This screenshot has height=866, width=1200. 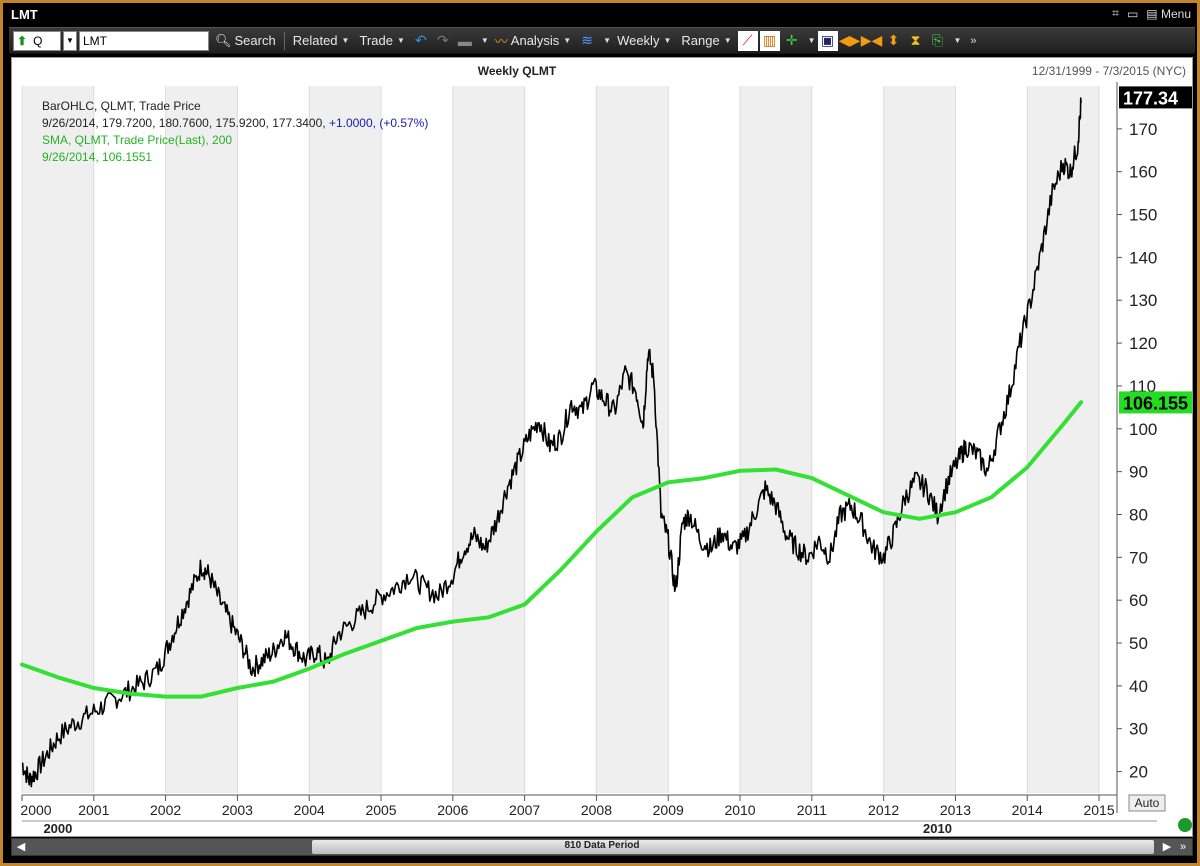 I want to click on legend-sma-value: 9/26/2014, 106.1551, so click(x=97, y=157).